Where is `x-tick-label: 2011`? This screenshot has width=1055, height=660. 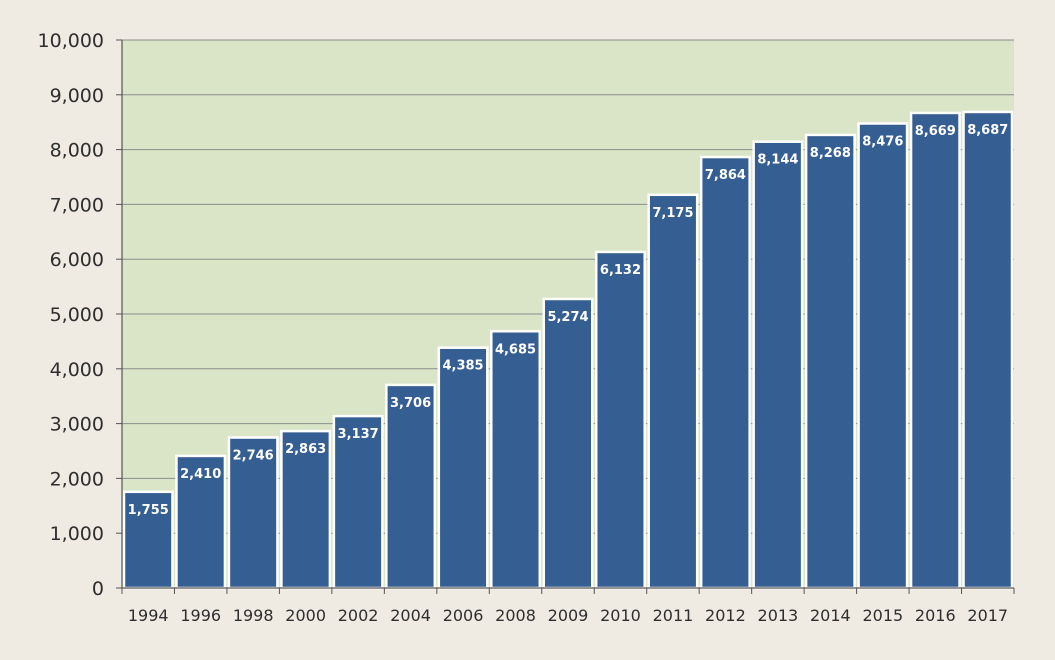
x-tick-label: 2011 is located at coordinates (673, 615).